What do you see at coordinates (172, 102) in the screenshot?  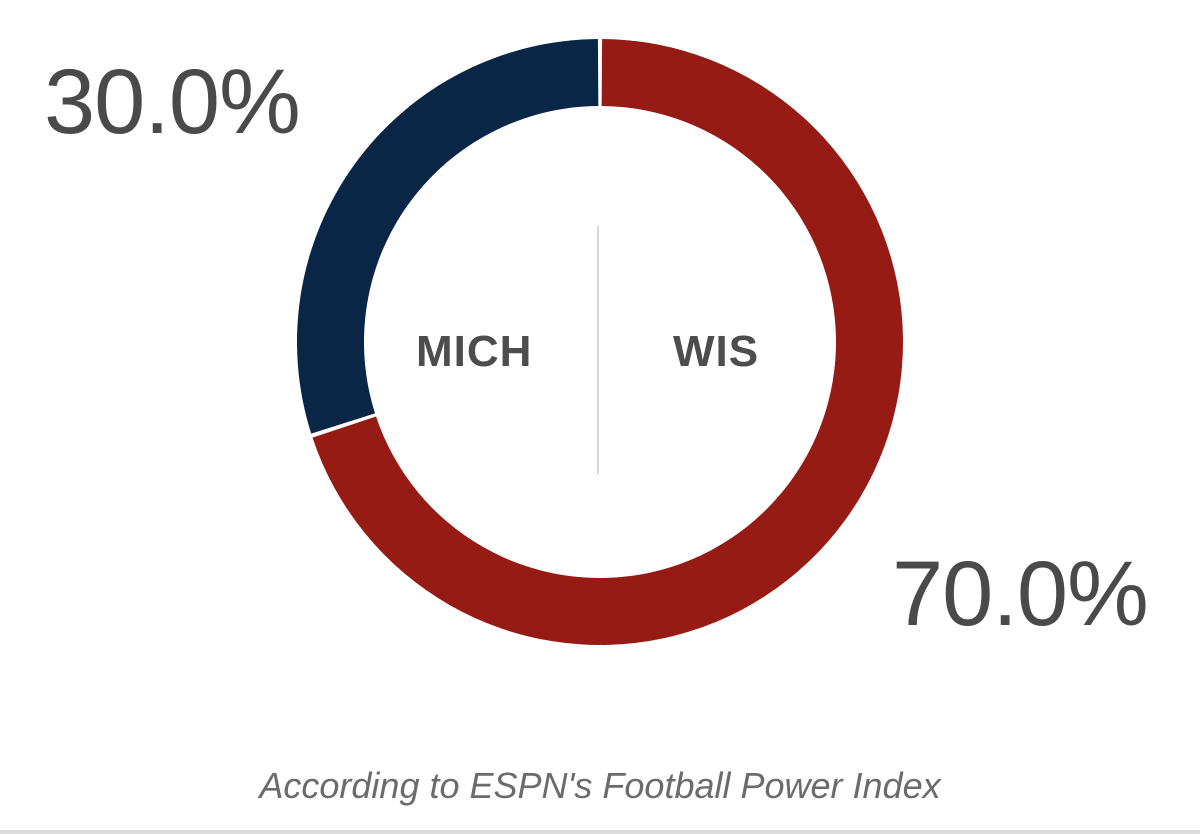 I see `away-win-percentage: 30.0%` at bounding box center [172, 102].